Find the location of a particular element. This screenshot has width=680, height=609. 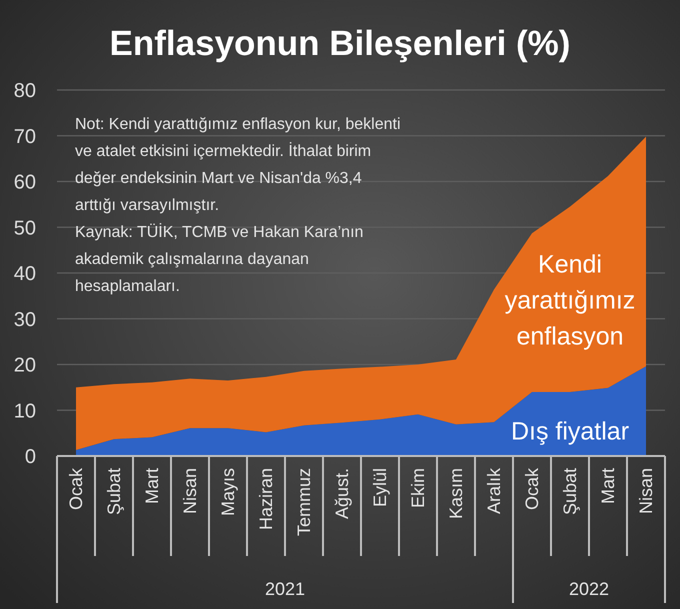

y-tick-label: 30 is located at coordinates (25, 319).